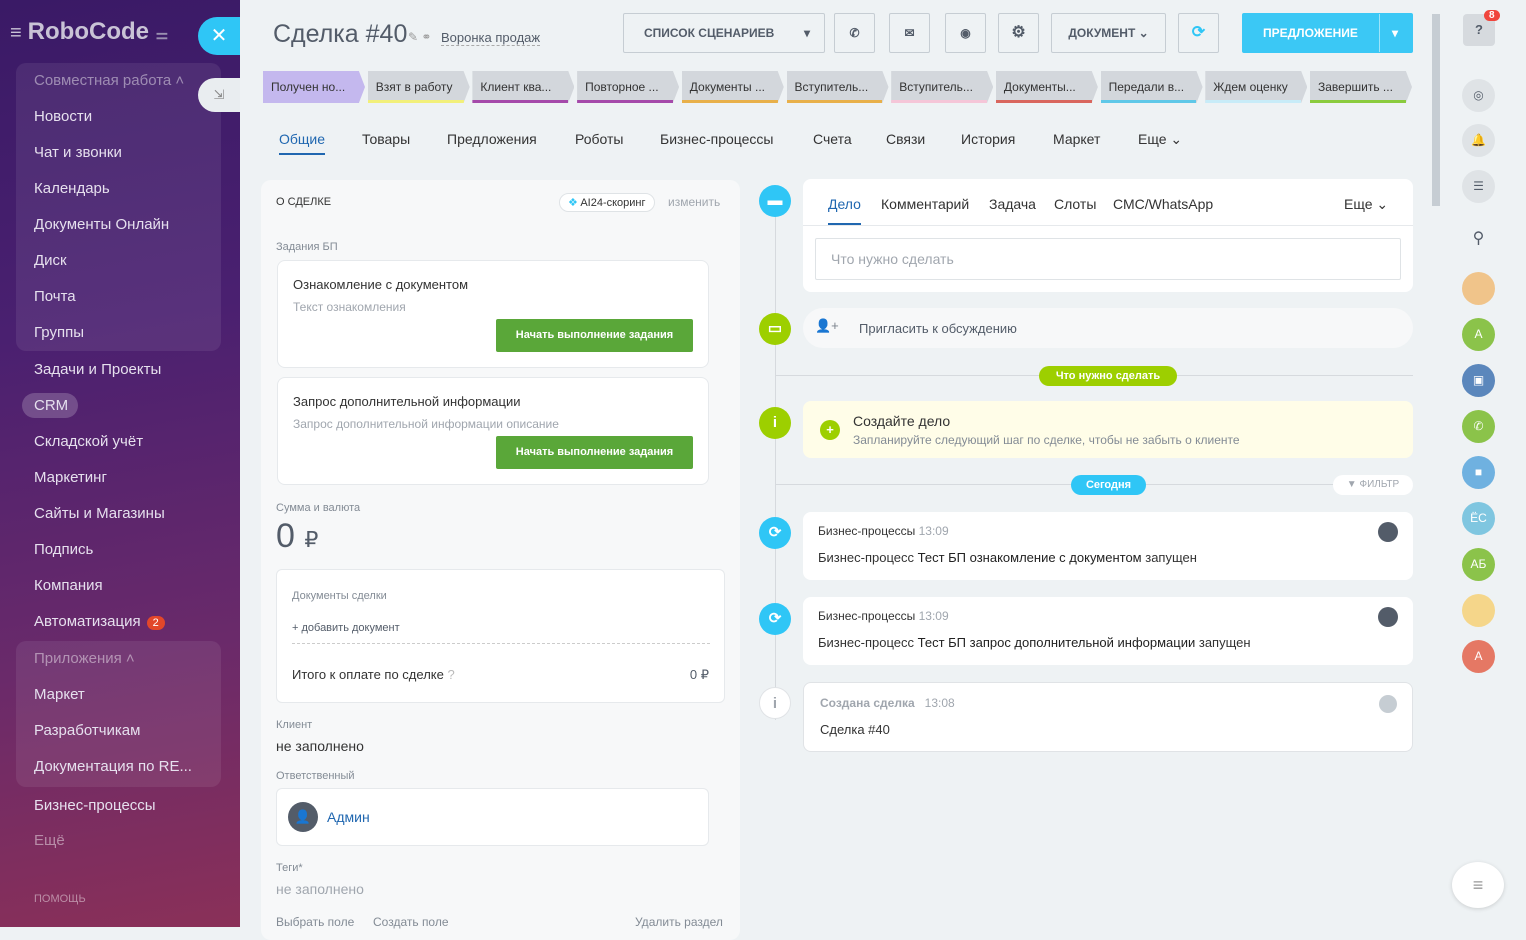 Image resolution: width=1526 pixels, height=940 pixels. I want to click on tab-5: Счета, so click(832, 139).